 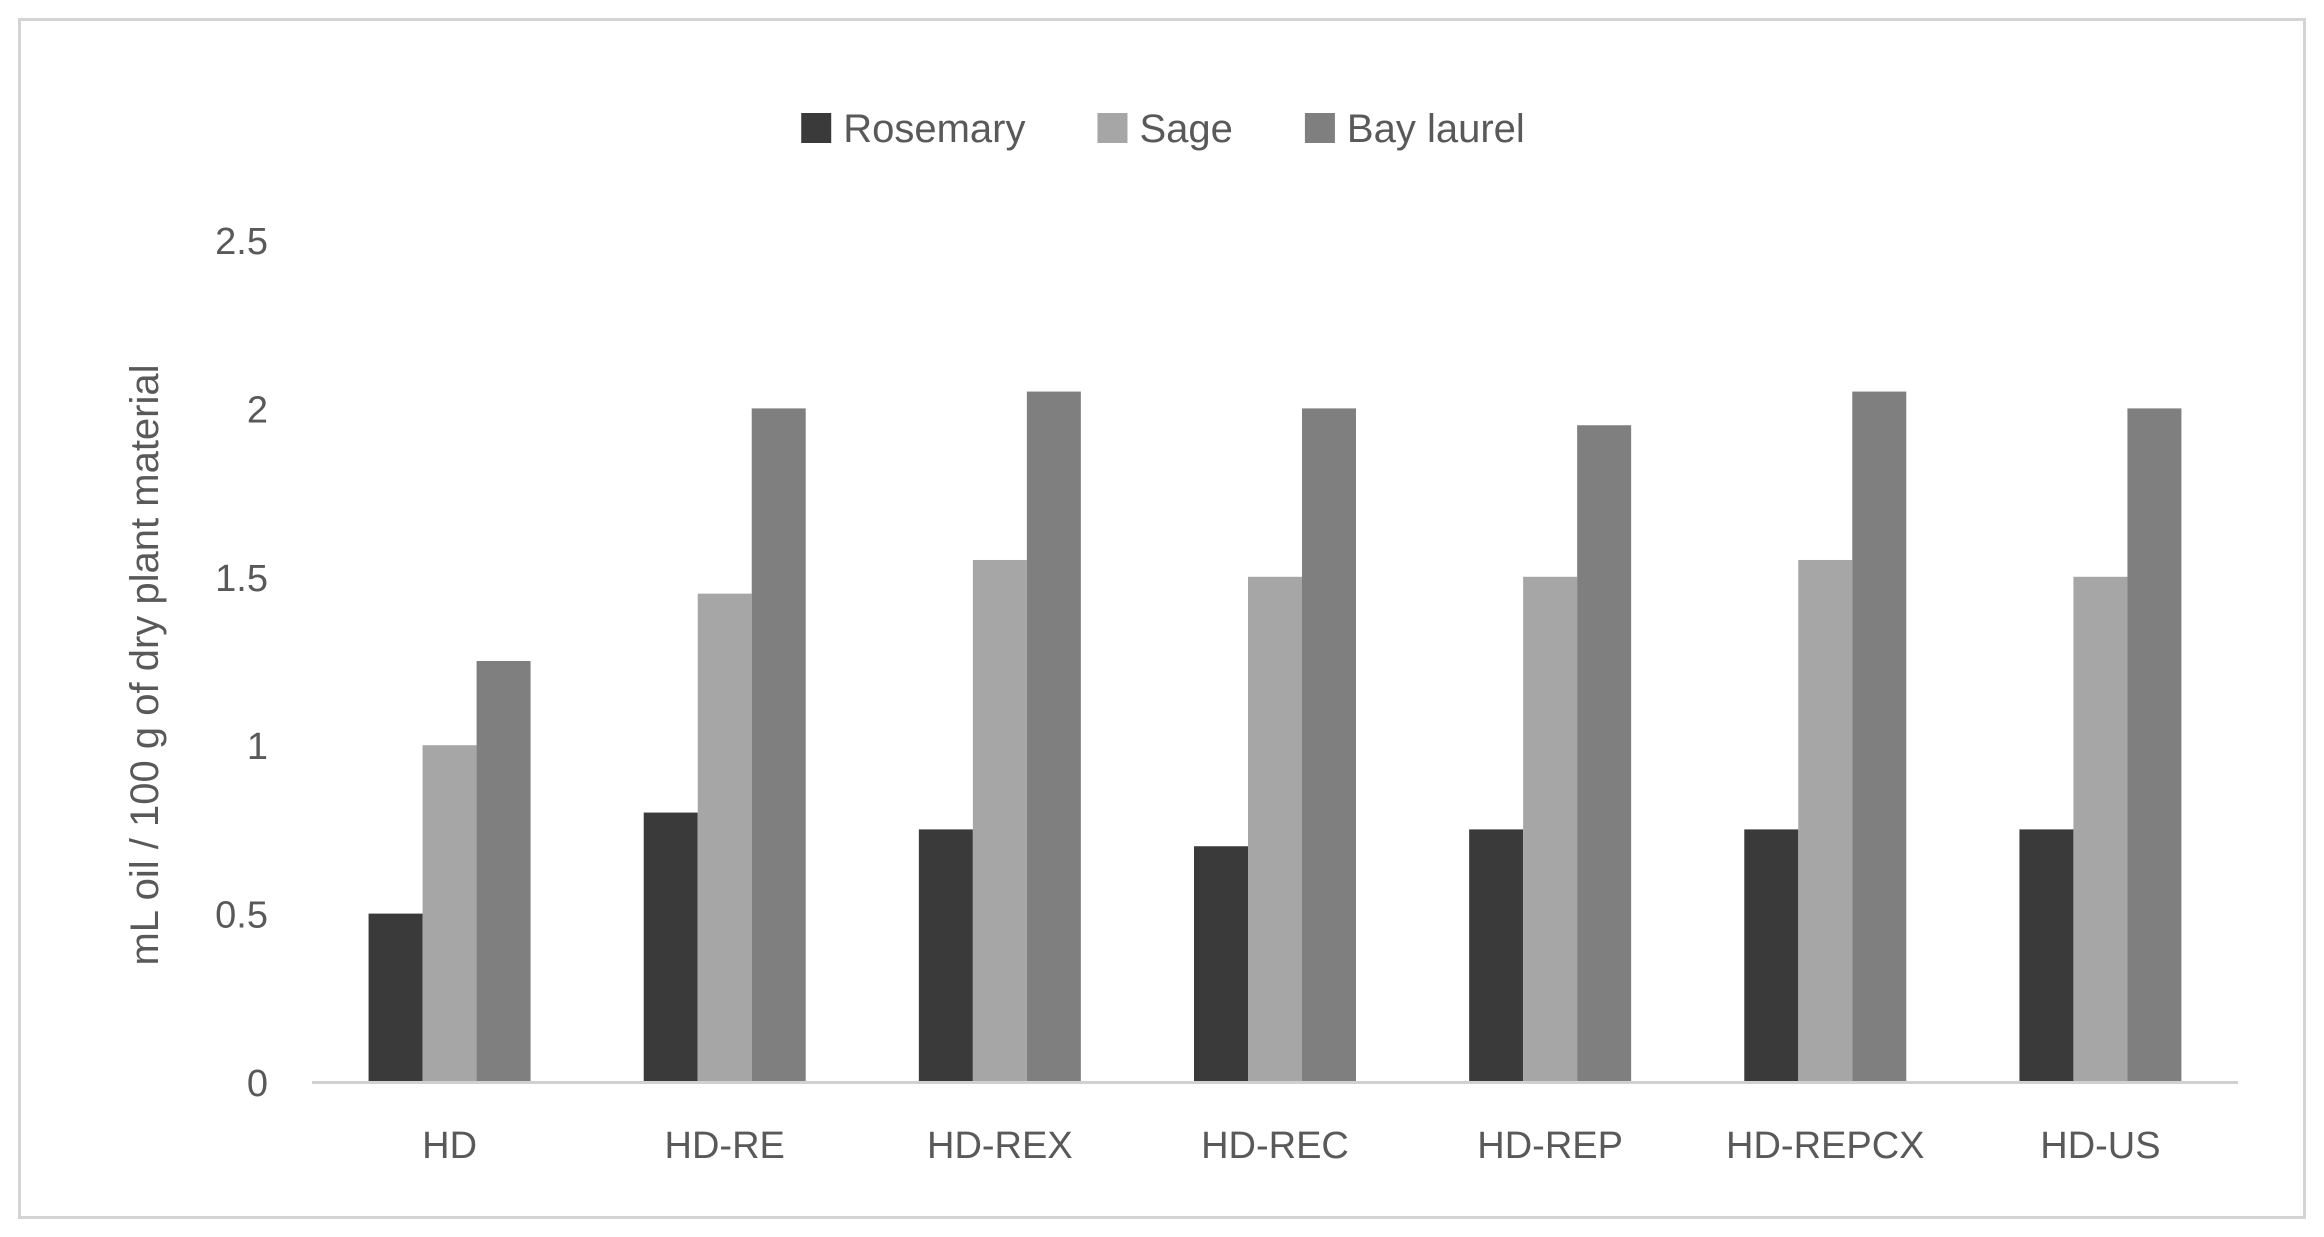 What do you see at coordinates (449, 1146) in the screenshot?
I see `x-tick-label-hd: HD` at bounding box center [449, 1146].